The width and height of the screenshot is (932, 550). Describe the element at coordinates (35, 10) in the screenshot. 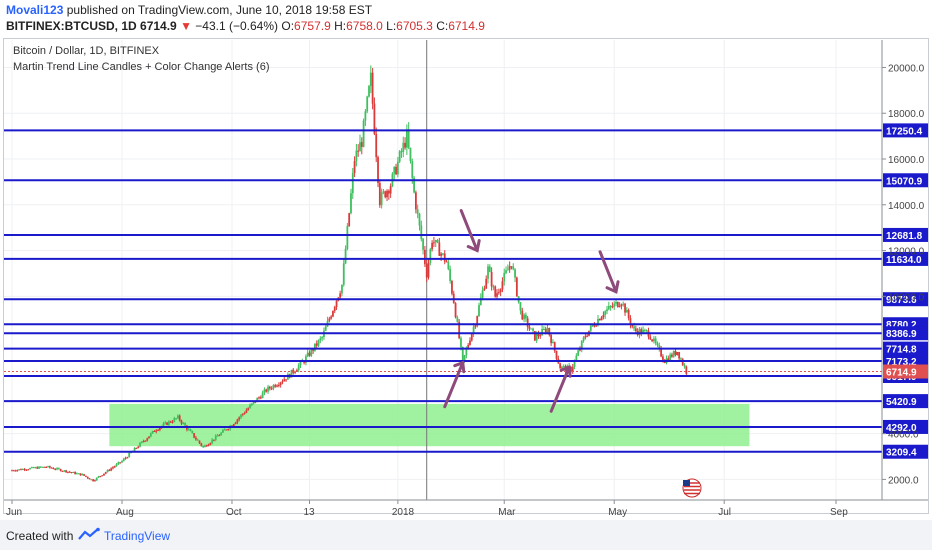

I see `author-link: Movali123` at that location.